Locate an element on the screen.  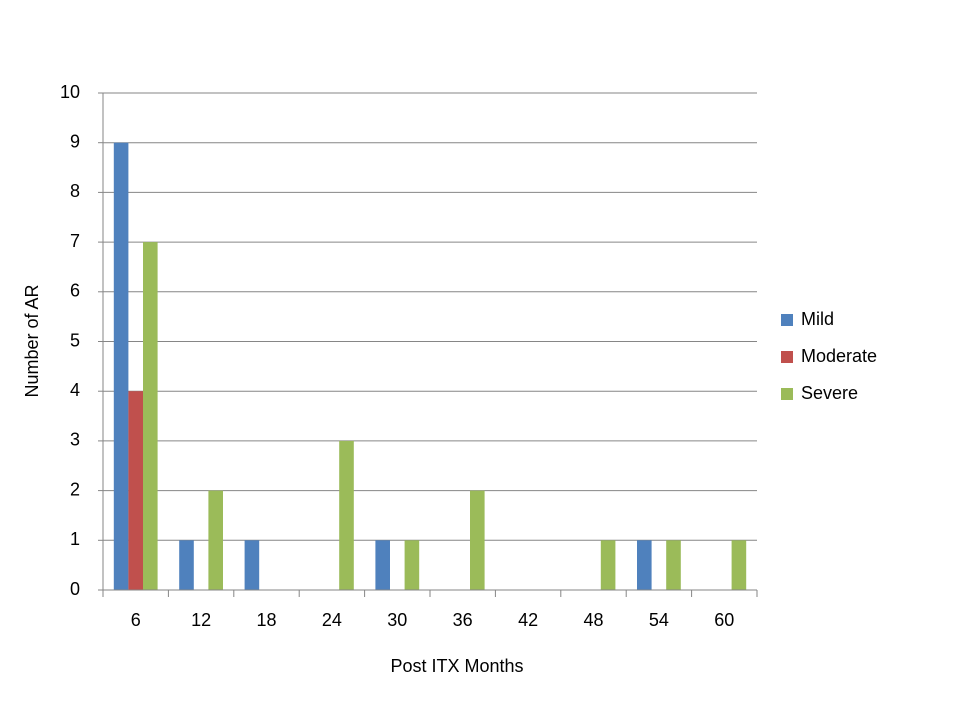
y-tick-label: 0 is located at coordinates (75, 589).